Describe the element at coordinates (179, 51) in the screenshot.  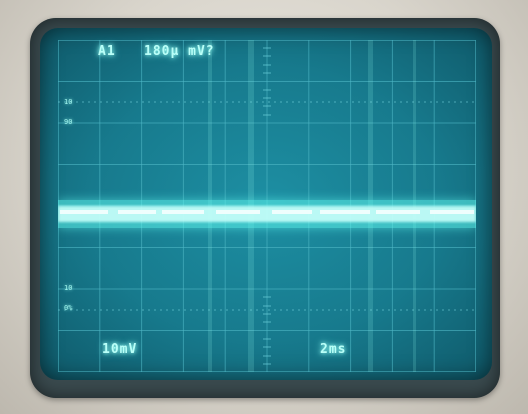
I see `top-value-readout: 180µ mV?` at that location.